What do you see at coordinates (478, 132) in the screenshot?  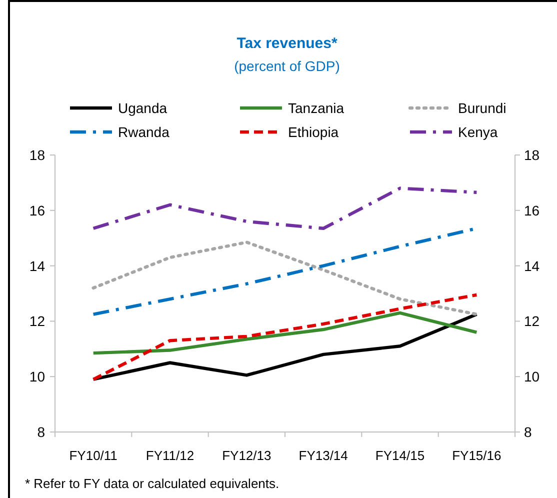 I see `legend-label: Kenya` at bounding box center [478, 132].